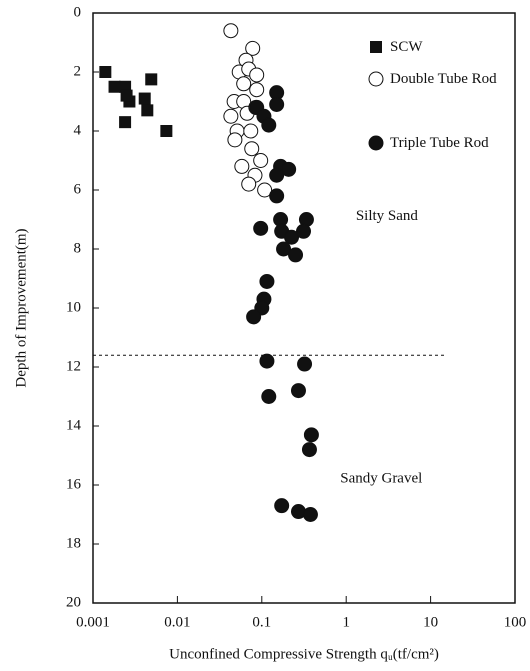 The width and height of the screenshot is (530, 671). I want to click on y-tick-label: 4, so click(78, 130).